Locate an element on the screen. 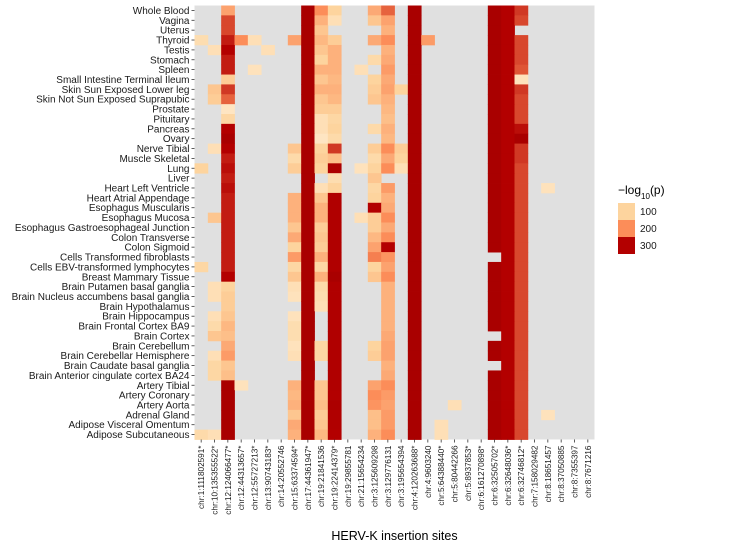  row-label: Nerve Tibial is located at coordinates (163, 149).